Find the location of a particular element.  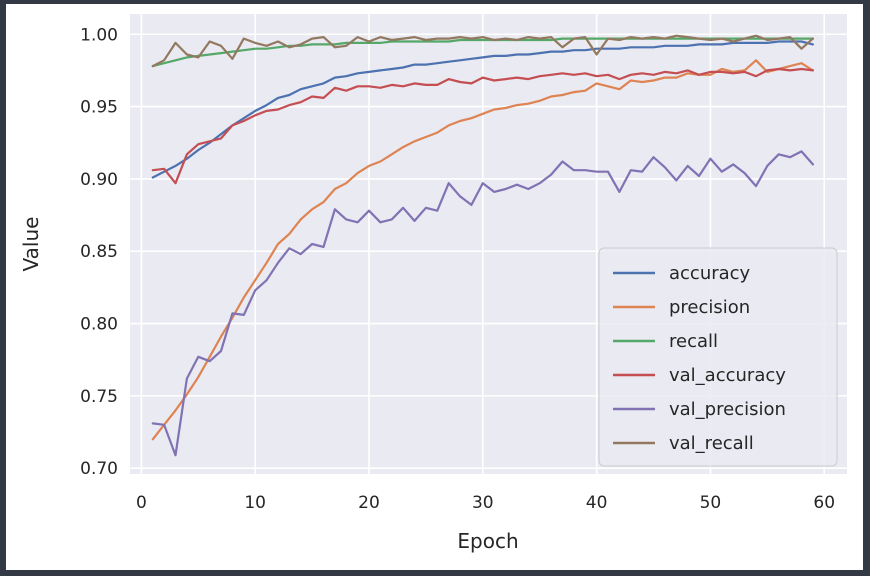

legend-box is located at coordinates (718, 357).